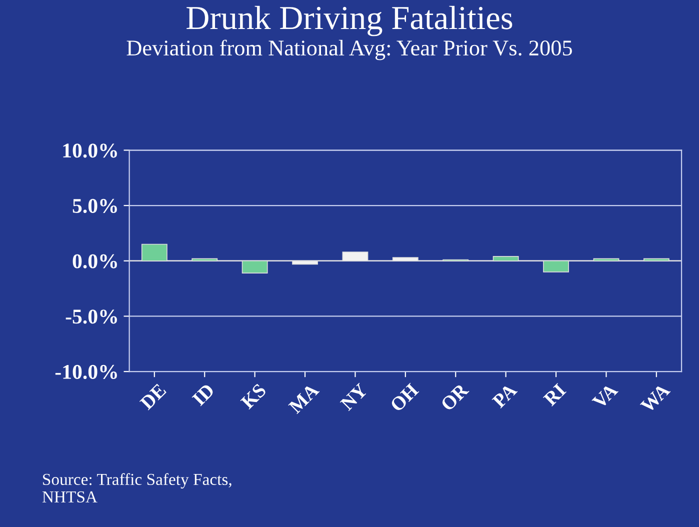 The height and width of the screenshot is (527, 699). Describe the element at coordinates (304, 398) in the screenshot. I see `x-tick-label: MA` at that location.